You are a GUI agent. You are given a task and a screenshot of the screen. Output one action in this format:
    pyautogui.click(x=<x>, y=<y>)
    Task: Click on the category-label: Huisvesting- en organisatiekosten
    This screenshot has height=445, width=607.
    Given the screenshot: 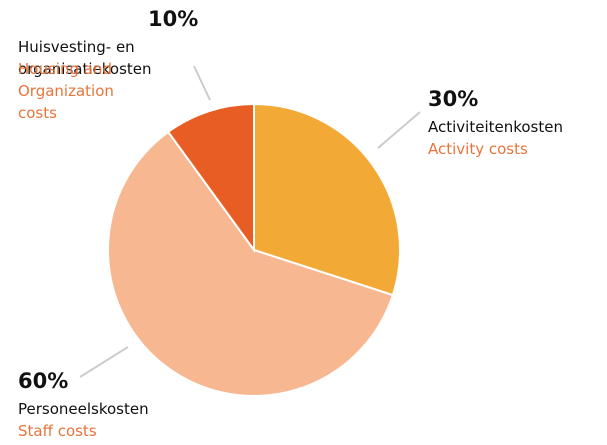 What is the action you would take?
    pyautogui.click(x=85, y=58)
    